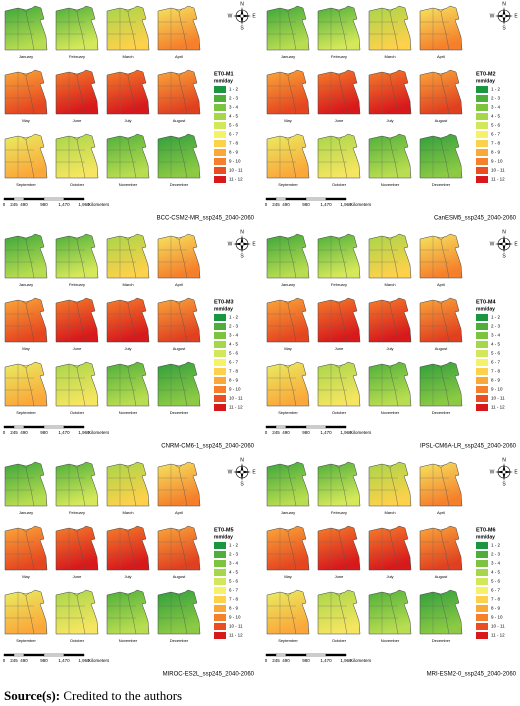 The width and height of the screenshot is (520, 706). I want to click on month-map: April, so click(179, 260).